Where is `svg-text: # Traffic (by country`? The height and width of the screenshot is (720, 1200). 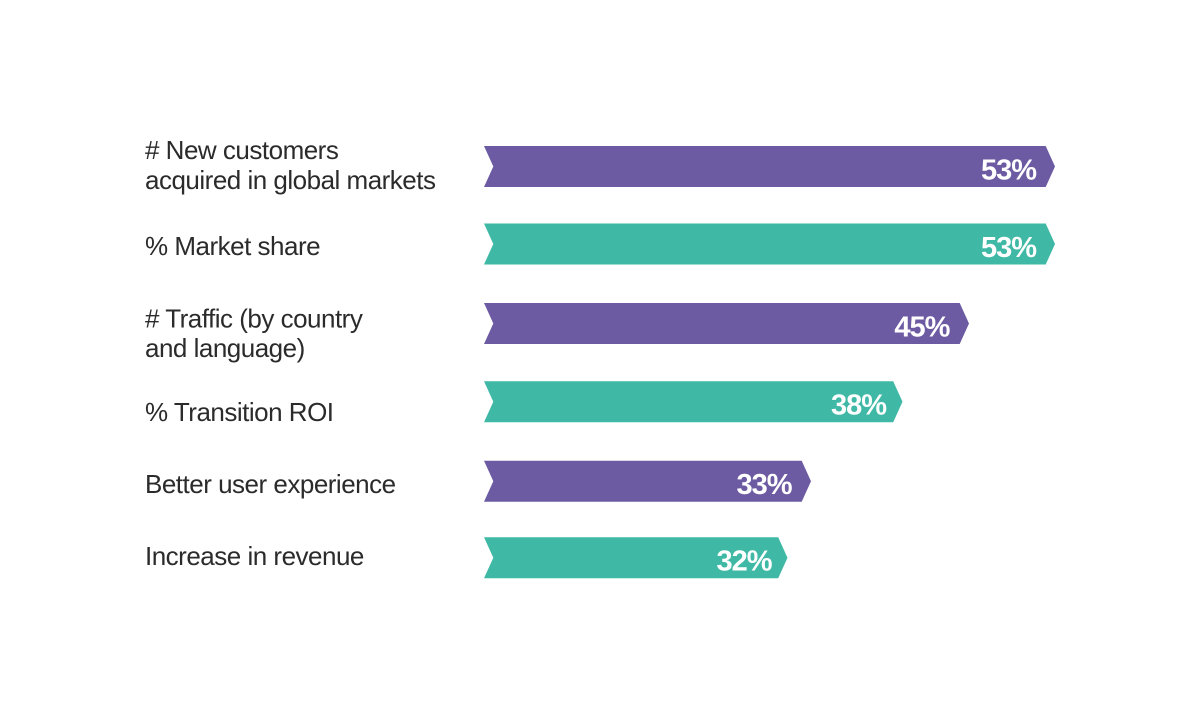 svg-text: # Traffic (by country is located at coordinates (254, 319).